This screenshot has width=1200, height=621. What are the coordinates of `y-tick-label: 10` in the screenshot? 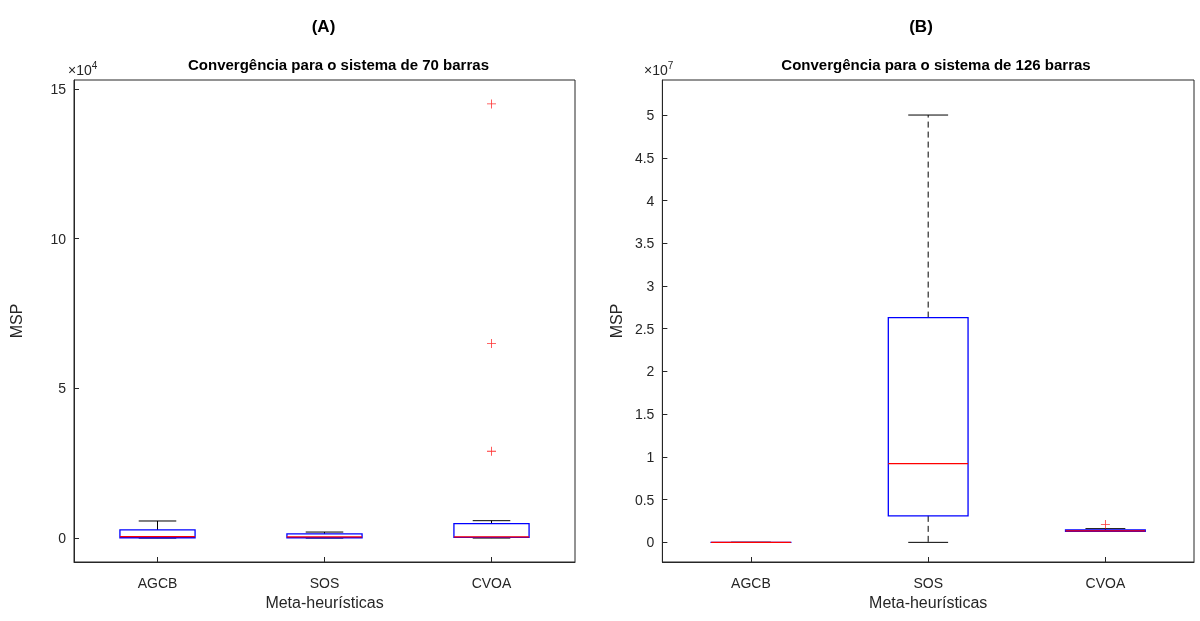 It's located at (58, 238).